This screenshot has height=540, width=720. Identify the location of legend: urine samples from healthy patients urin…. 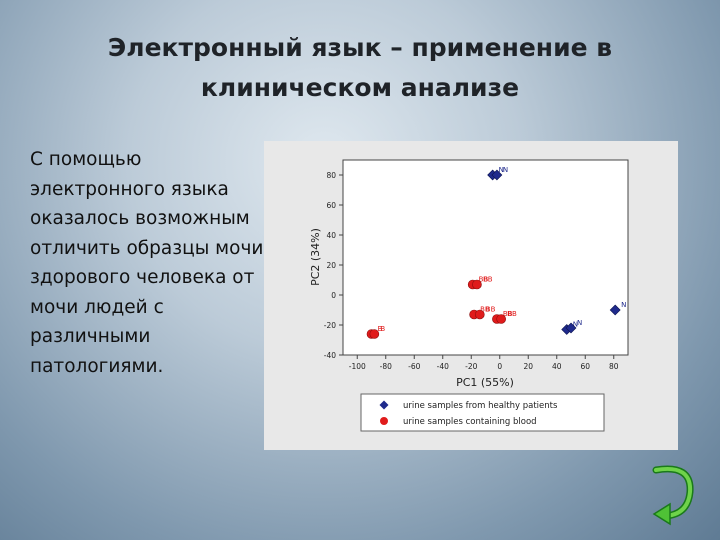
(482, 412).